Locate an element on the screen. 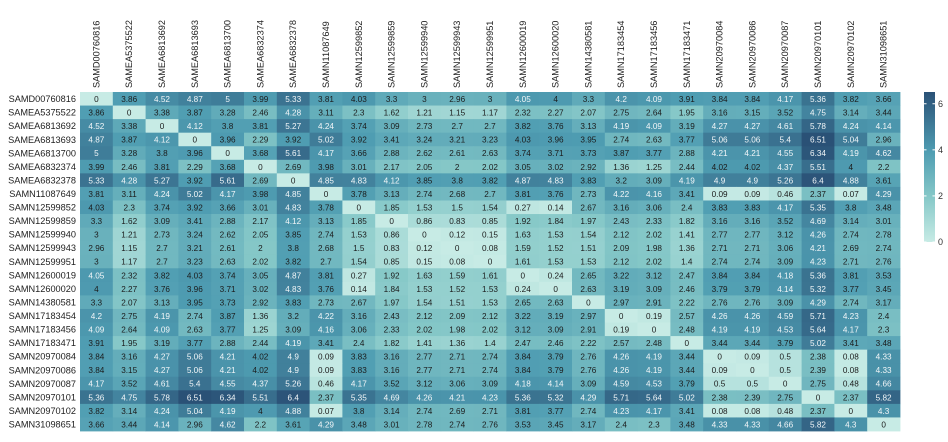  column-label: SAMN20970087 is located at coordinates (785, 54).